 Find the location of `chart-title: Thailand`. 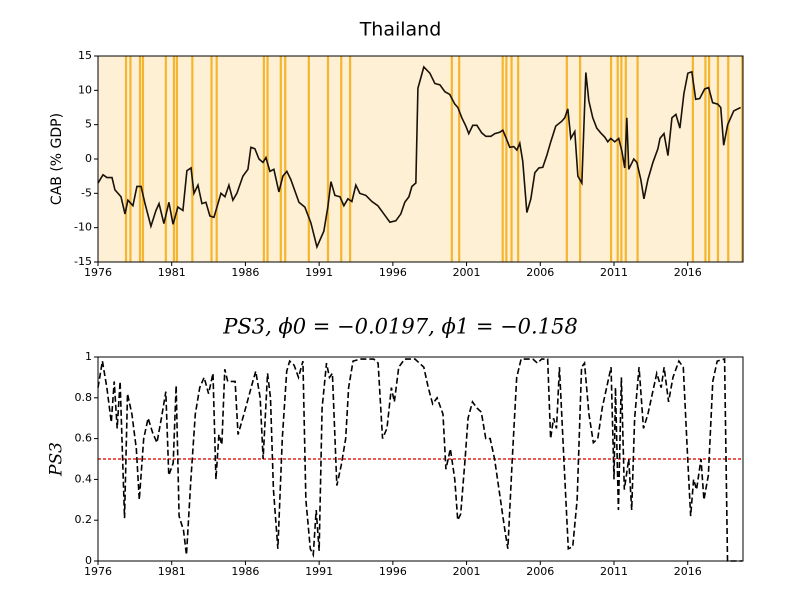

chart-title: Thailand is located at coordinates (400, 30).